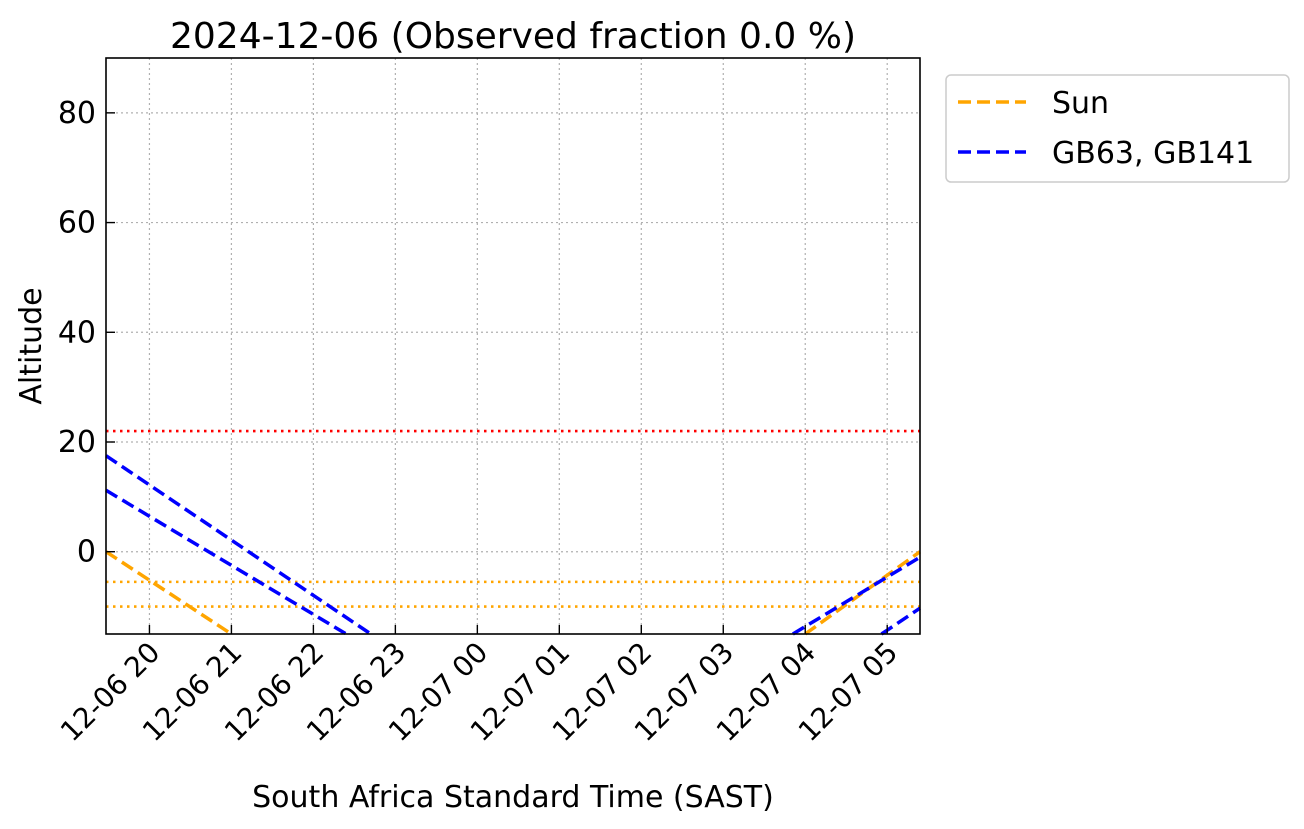 This screenshot has height=829, width=1304. I want to click on reference-lines, so click(513, 518).